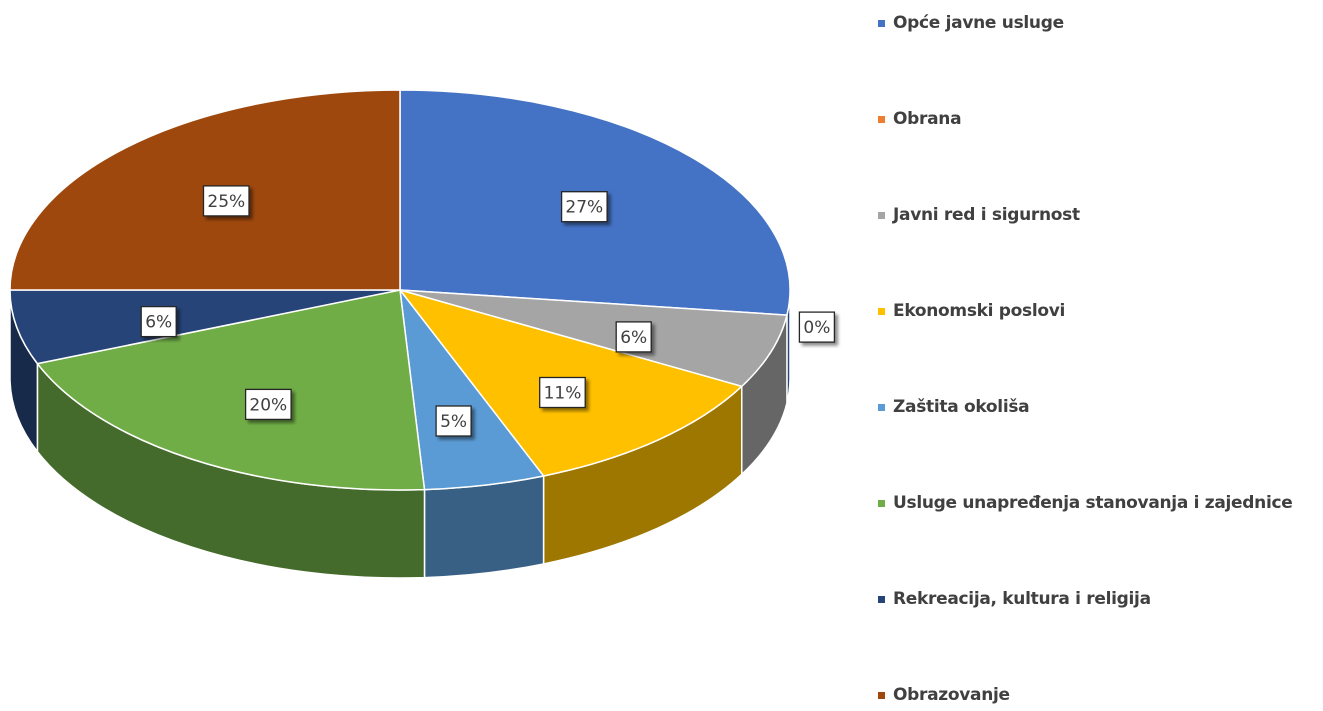  I want to click on legend-item-opce-javne-usluge: Opće javne usluge, so click(971, 23).